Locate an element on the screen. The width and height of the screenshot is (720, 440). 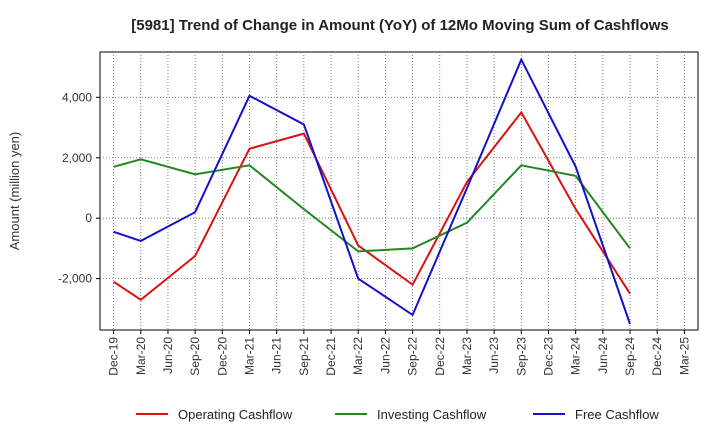
x-tick-label: Jun-20 is located at coordinates (168, 355).